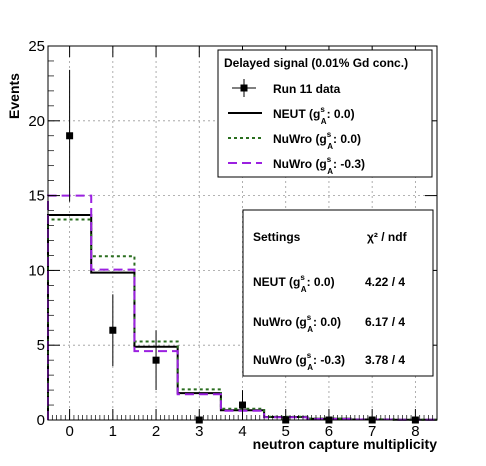 This screenshot has width=486, height=466. Describe the element at coordinates (36, 46) in the screenshot. I see `y-tick-label: 25` at that location.